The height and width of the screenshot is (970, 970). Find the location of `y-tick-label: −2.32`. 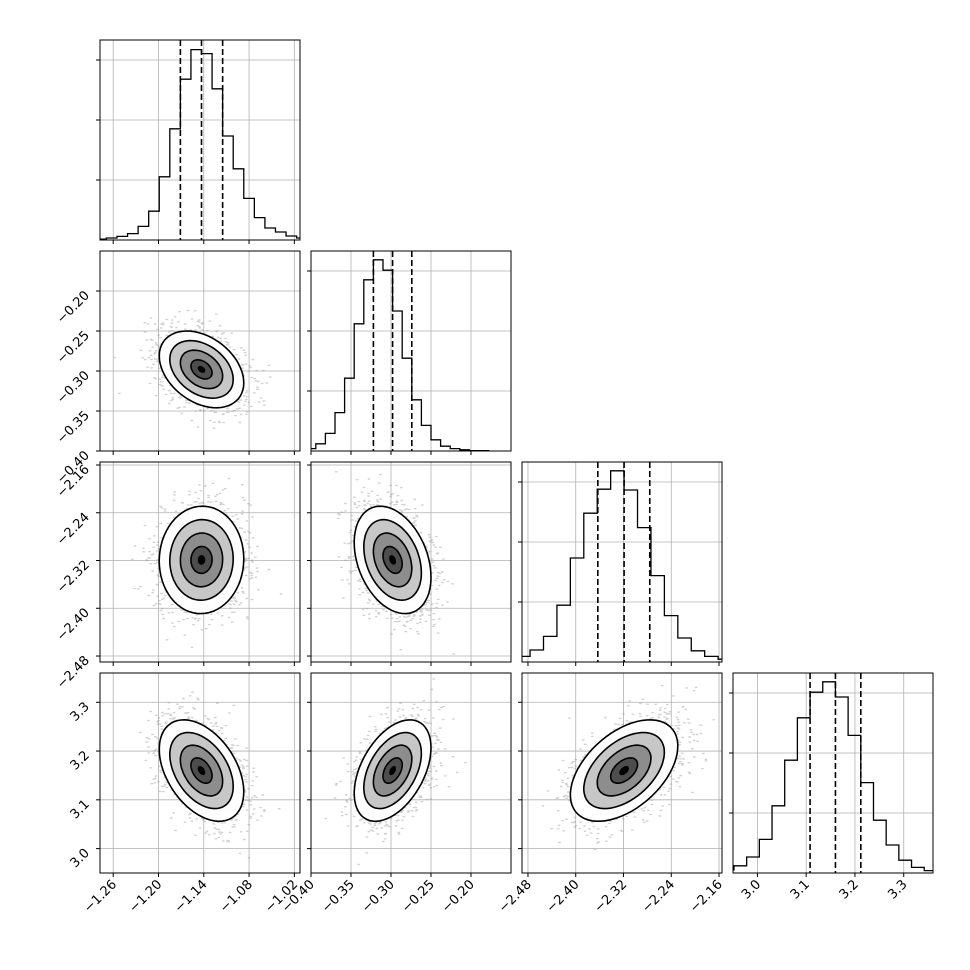

y-tick-label: −2.32 is located at coordinates (73, 577).